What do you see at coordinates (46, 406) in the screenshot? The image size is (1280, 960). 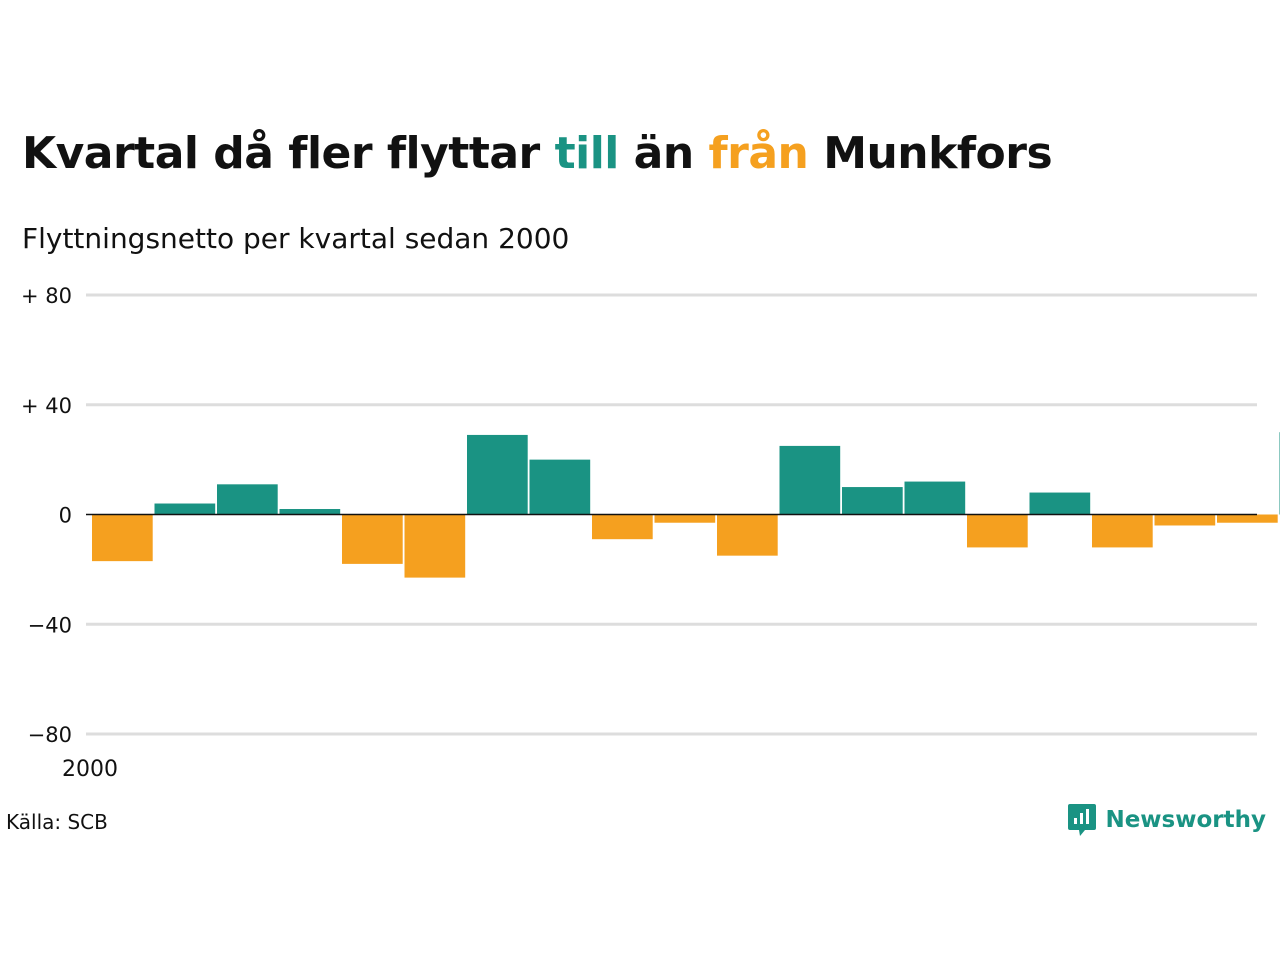 I see `y-tick-label: + 40` at bounding box center [46, 406].